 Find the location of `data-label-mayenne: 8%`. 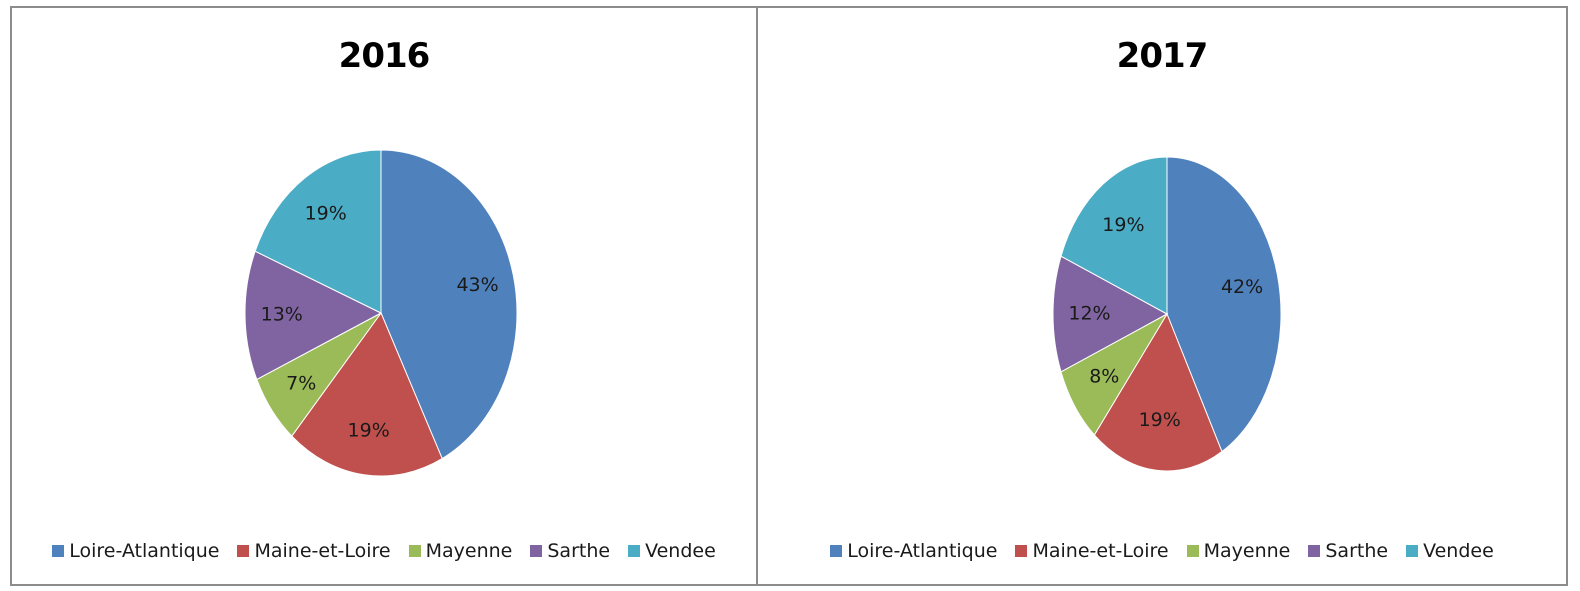

data-label-mayenne: 8% is located at coordinates (1104, 376).